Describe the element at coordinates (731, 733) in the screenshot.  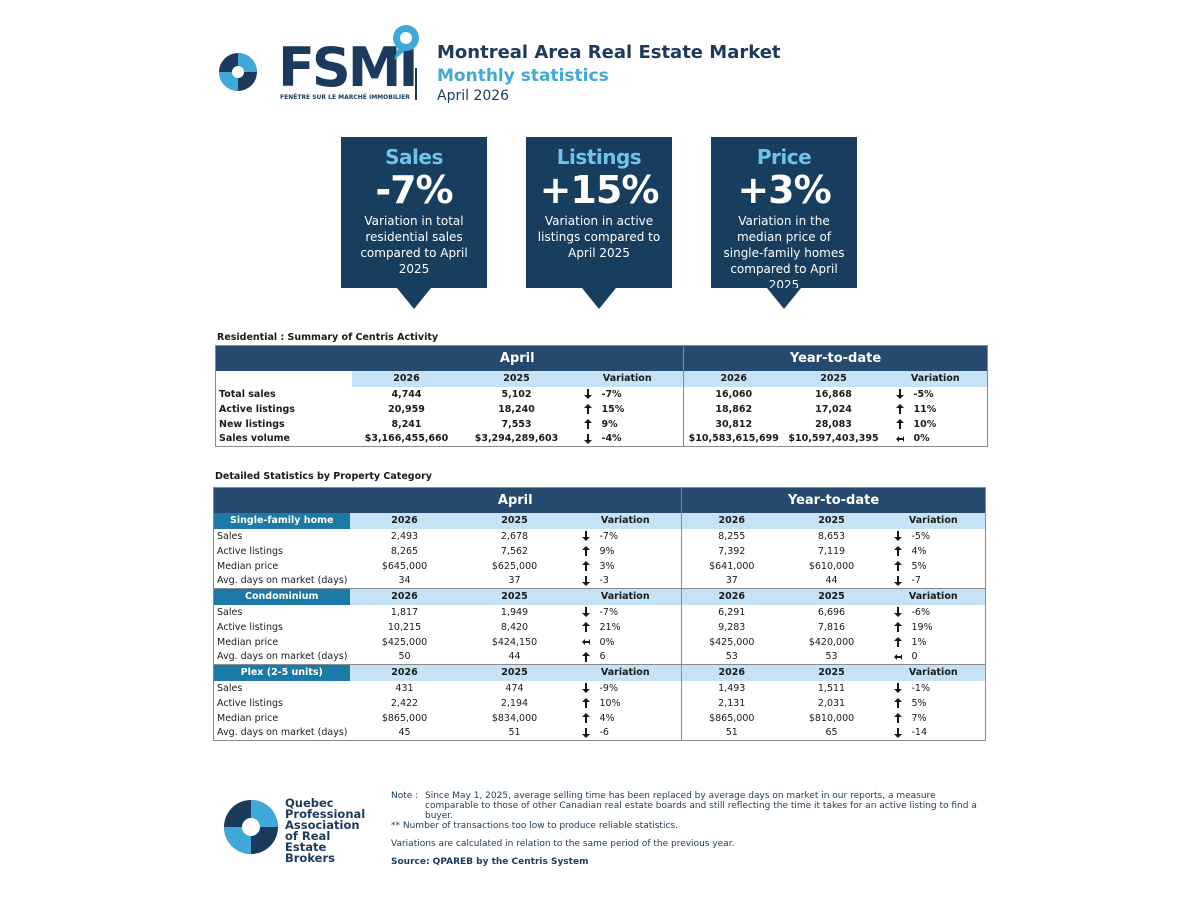
I see `value: 51` at that location.